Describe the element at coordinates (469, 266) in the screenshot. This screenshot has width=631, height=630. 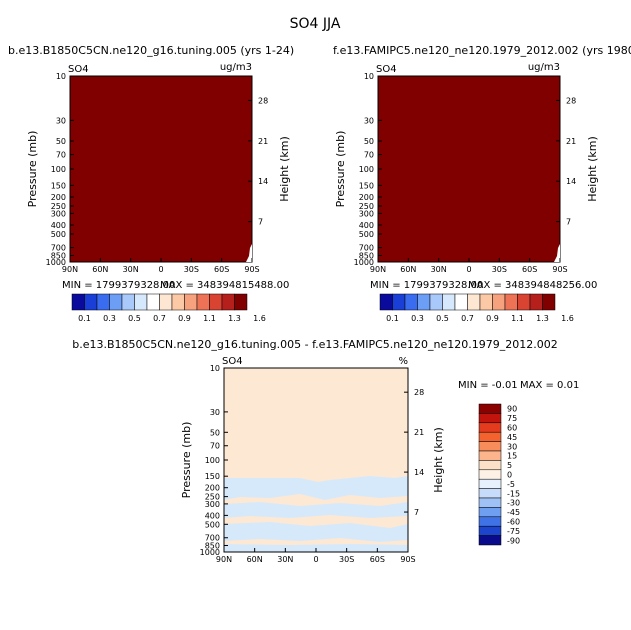
I see `panel-obs-x-axis: 90N 60N 30N 0 30S 60S 90S` at that location.